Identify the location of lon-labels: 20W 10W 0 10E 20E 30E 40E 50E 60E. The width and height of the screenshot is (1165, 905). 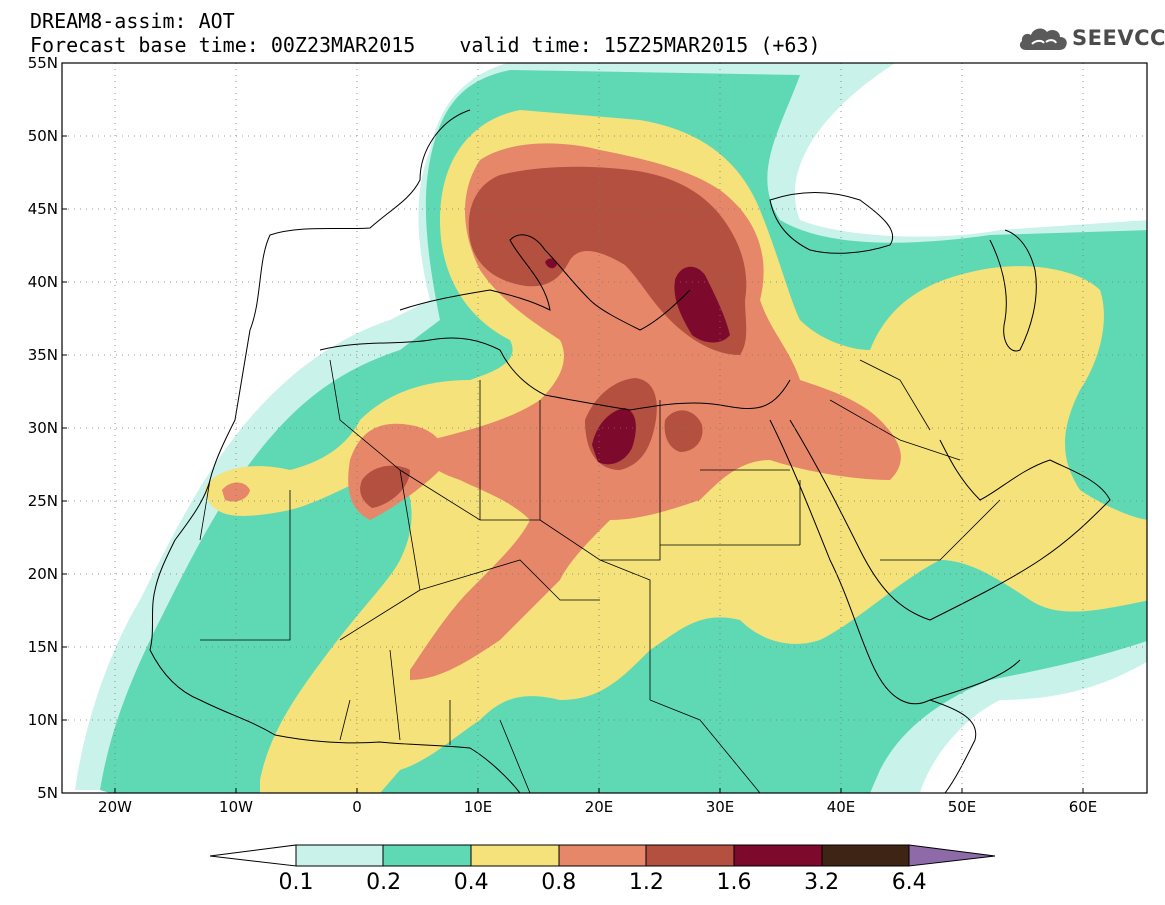
(597, 802).